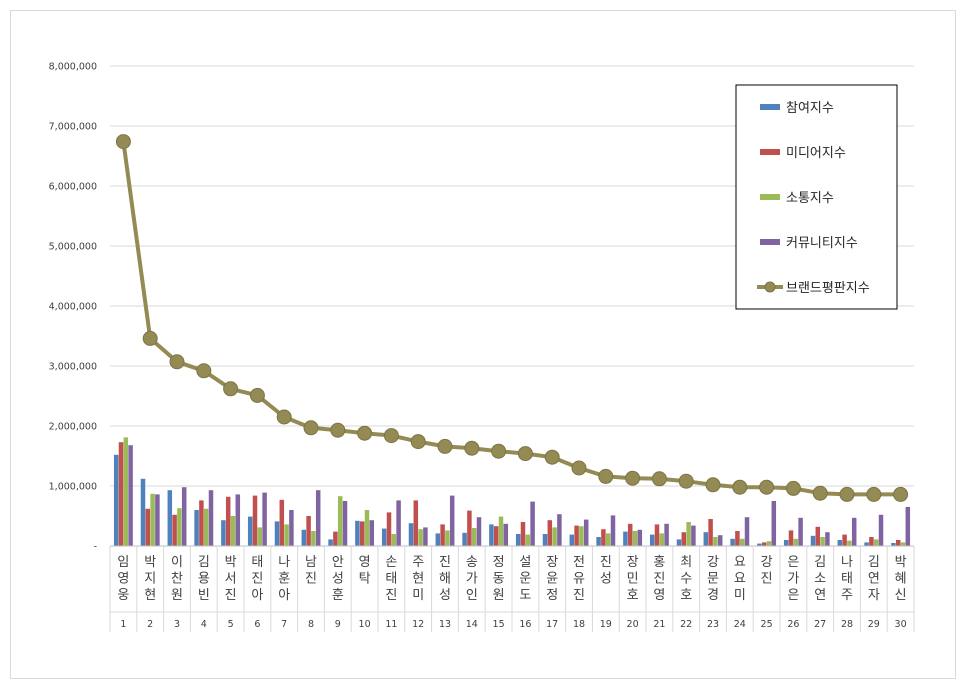 This screenshot has height=689, width=966. What do you see at coordinates (552, 562) in the screenshot?
I see `x-tick-label: 장` at bounding box center [552, 562].